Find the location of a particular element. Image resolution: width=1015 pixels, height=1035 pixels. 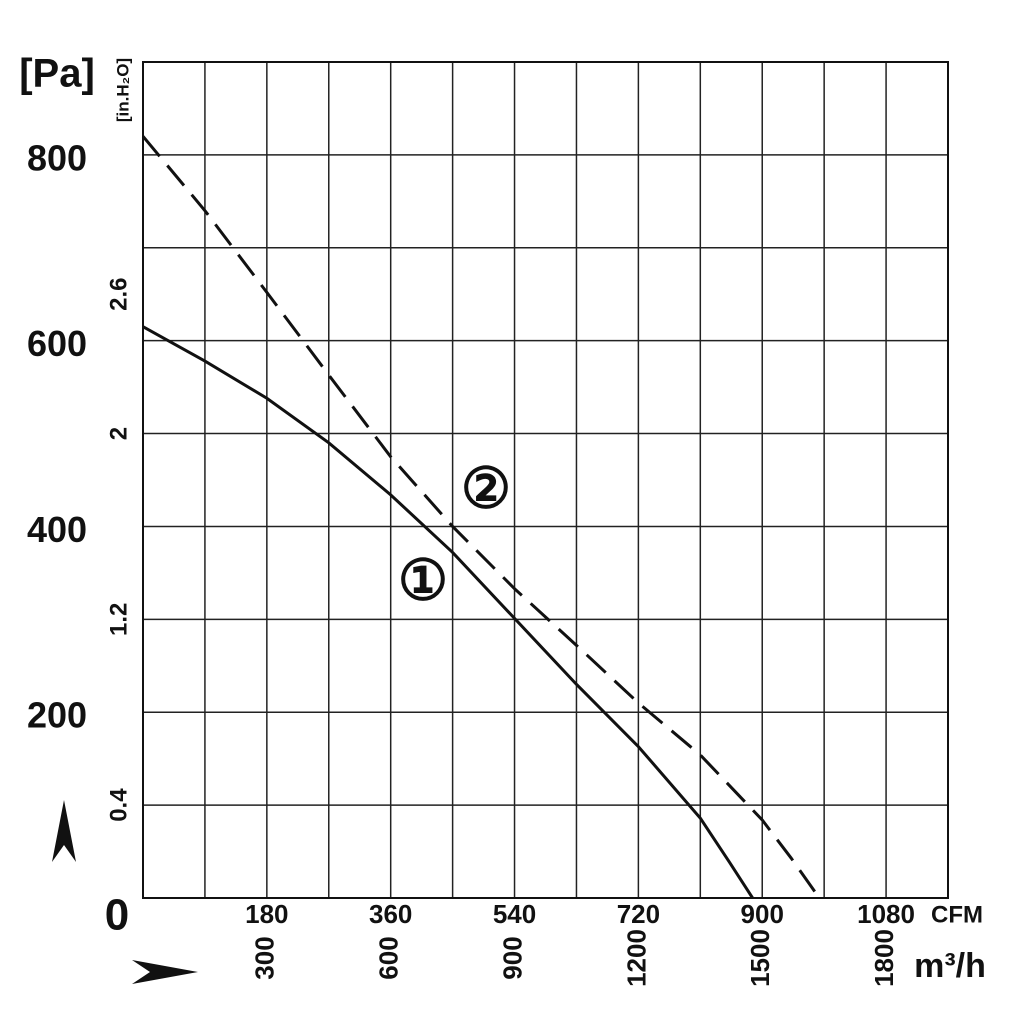

y-tick-label: 0 is located at coordinates (117, 915).